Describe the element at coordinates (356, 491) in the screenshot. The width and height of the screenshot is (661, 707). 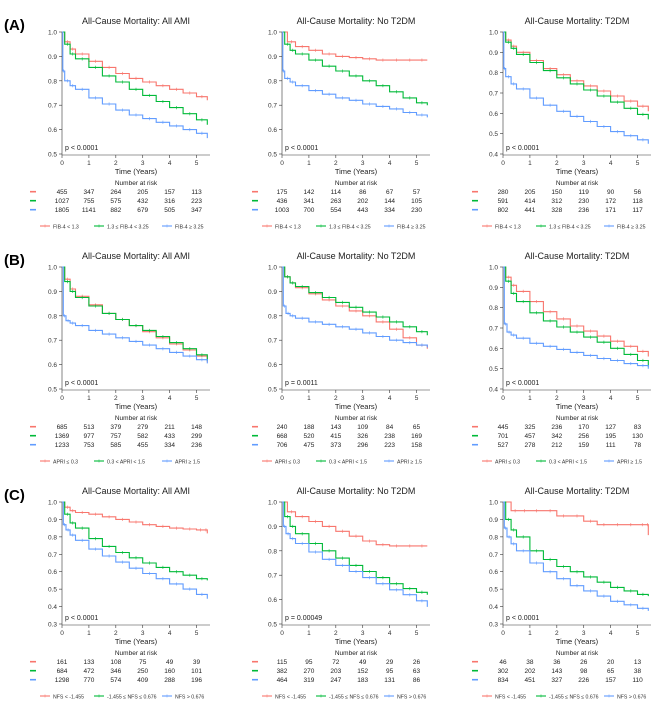
I see `panel-title: All-Cause Mortality: No T2DM` at that location.